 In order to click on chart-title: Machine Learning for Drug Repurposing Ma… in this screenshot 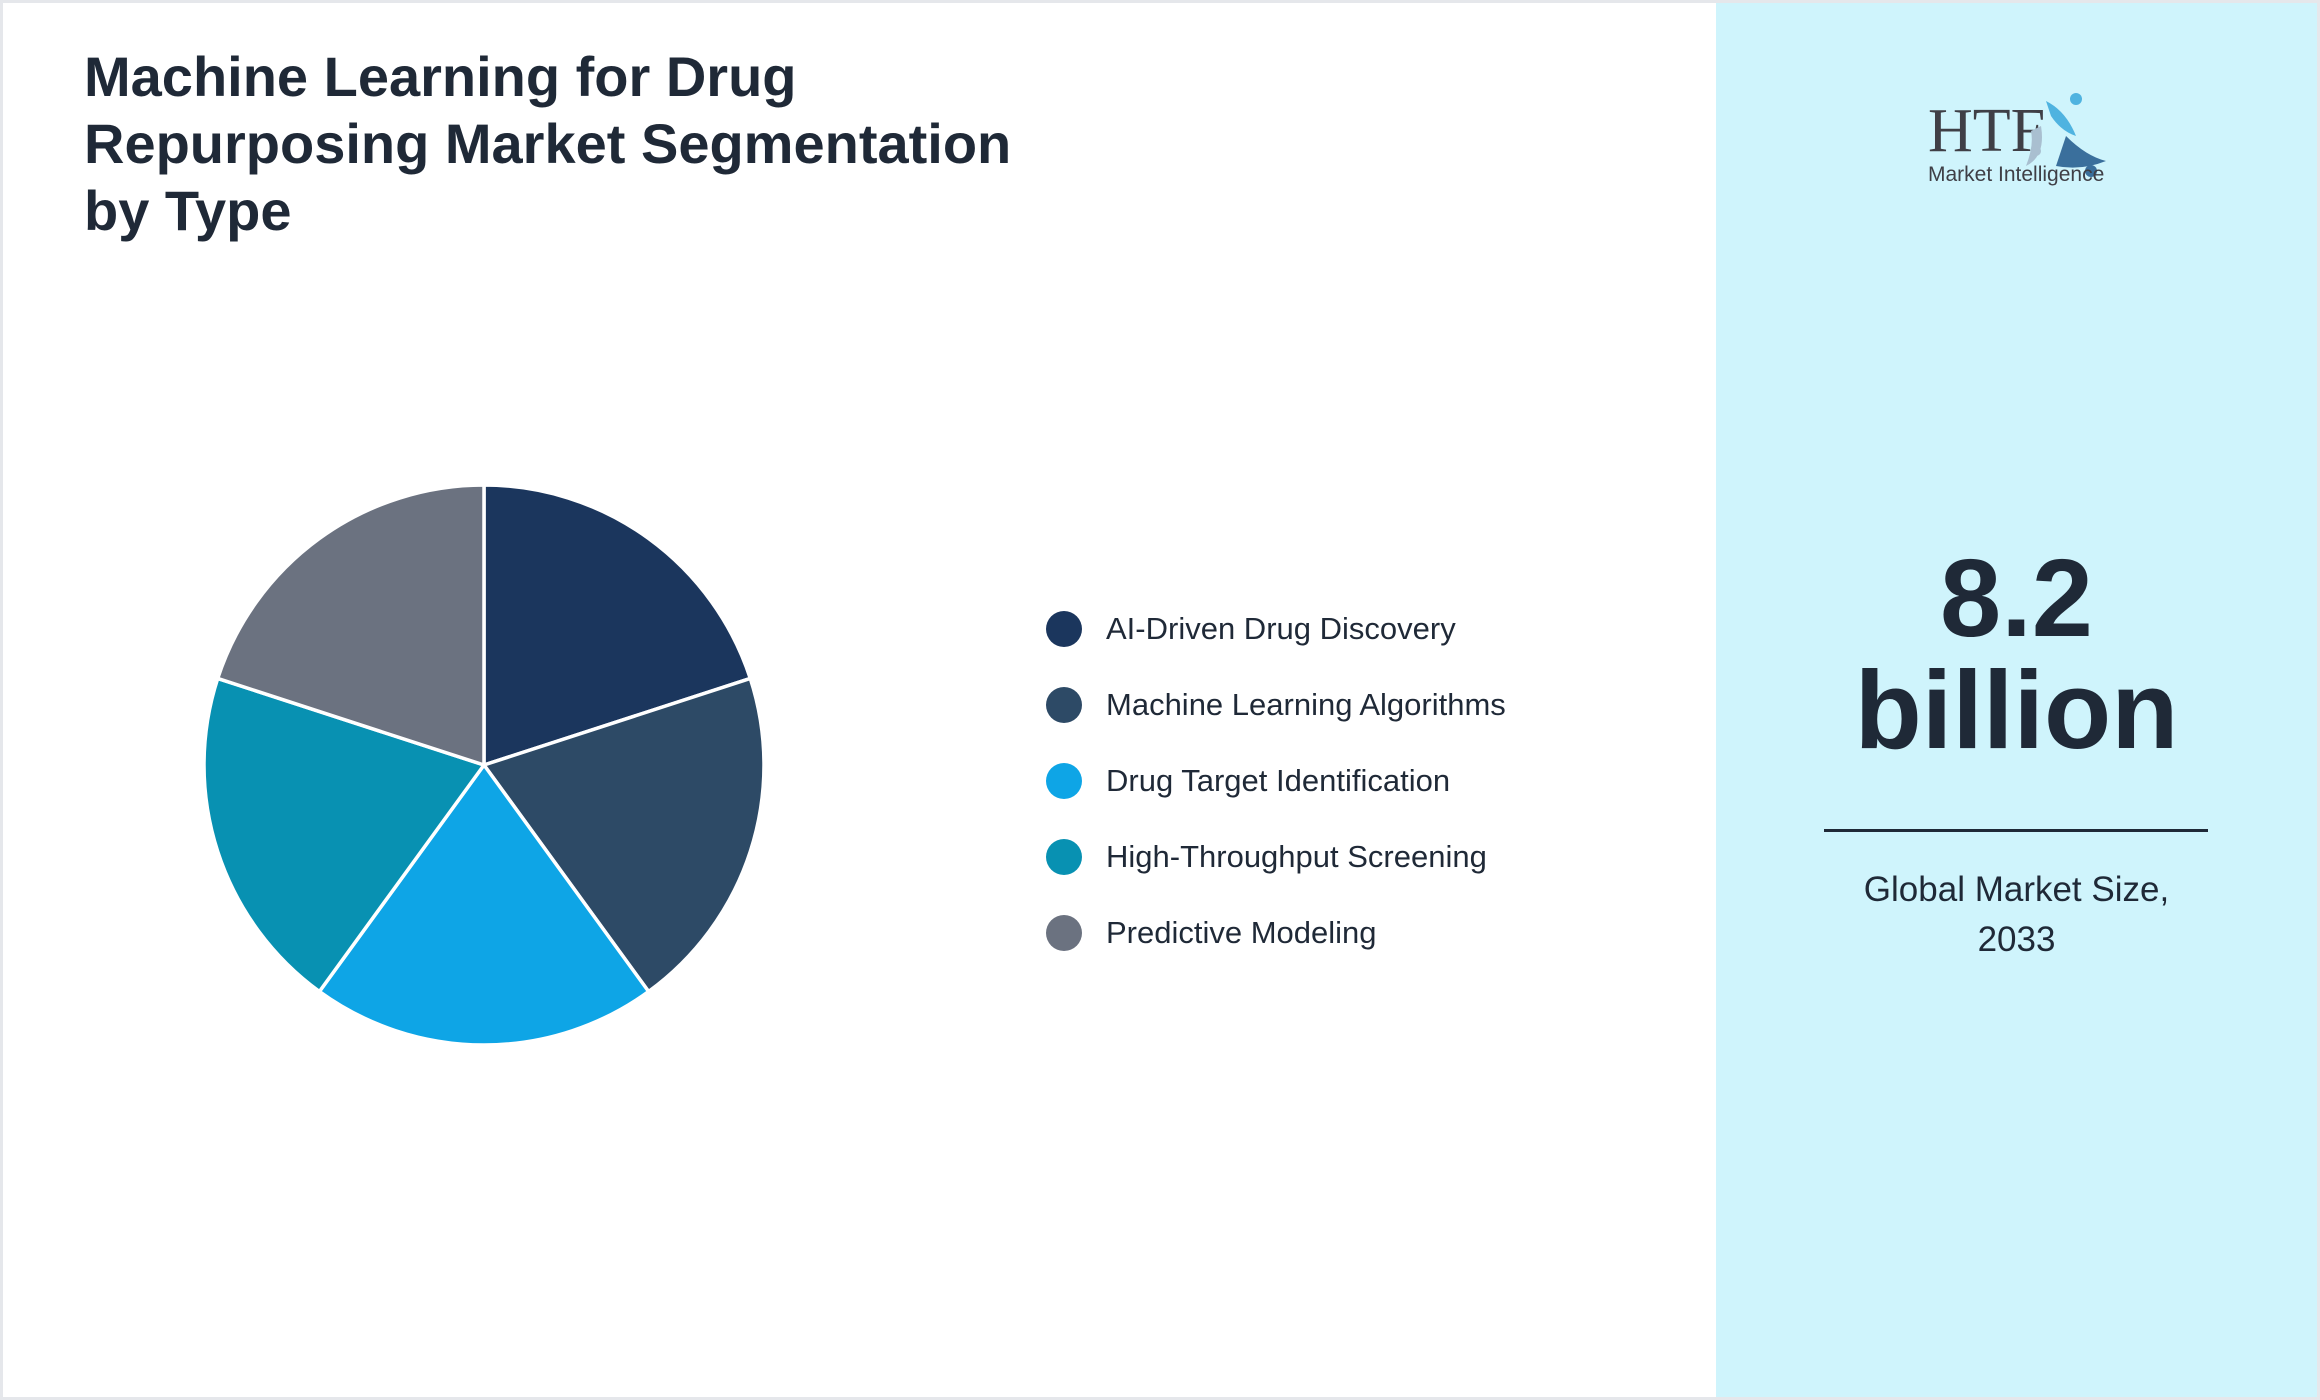, I will do `click(548, 143)`.